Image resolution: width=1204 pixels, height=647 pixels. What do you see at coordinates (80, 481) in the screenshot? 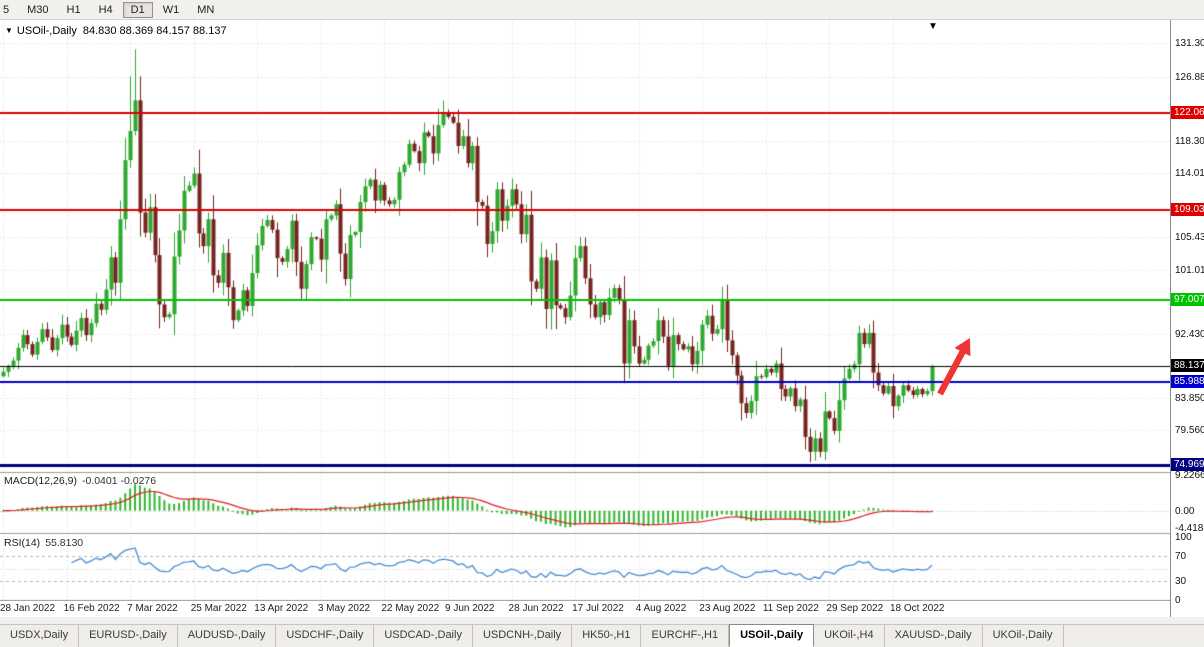
I see `macd-indicator-label: MACD(12,26,9) -0.0401 -0.0276` at bounding box center [80, 481].